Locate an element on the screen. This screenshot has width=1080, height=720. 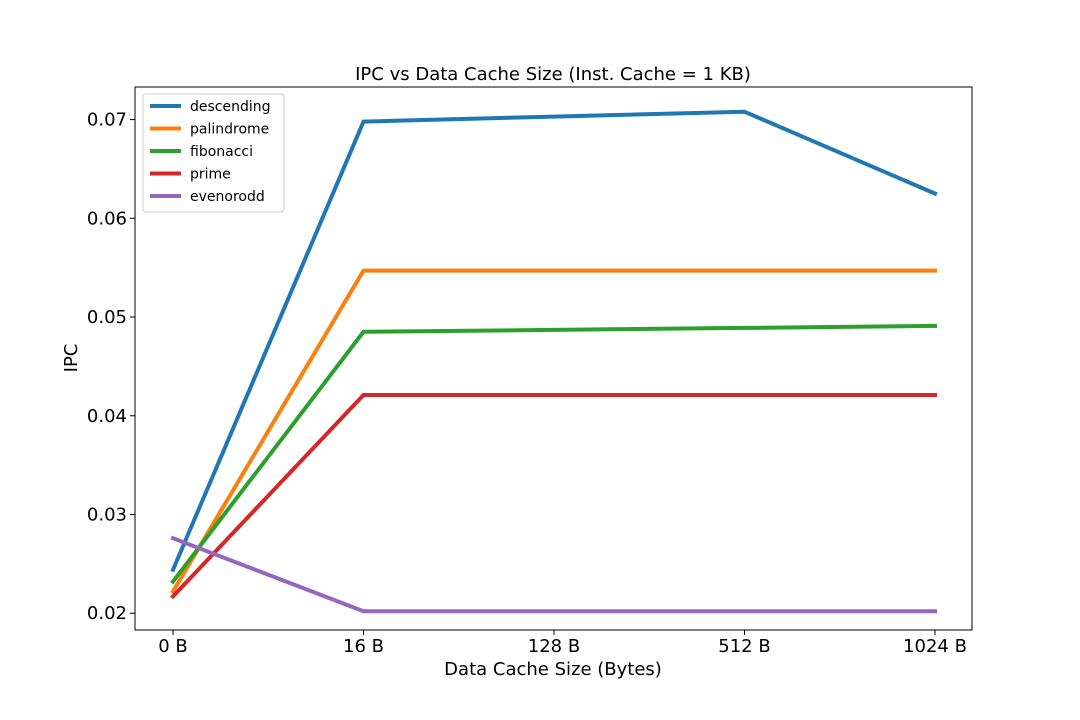
y-tick-label: 0.02 is located at coordinates (107, 613).